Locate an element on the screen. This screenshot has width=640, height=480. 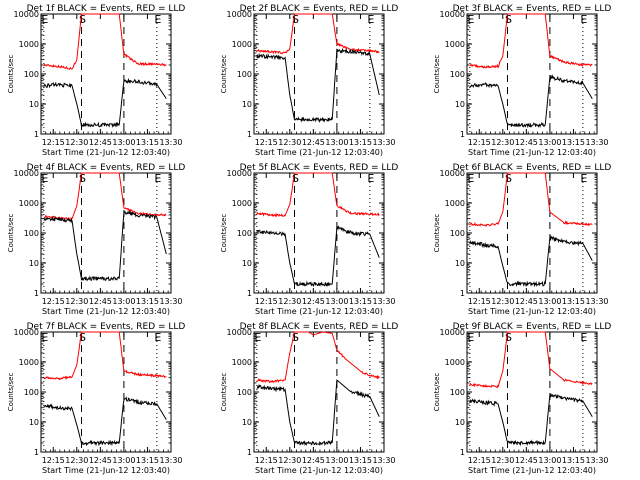
panel-title: Det 1f BLACK = Events, RED = LLD is located at coordinates (106, 9).